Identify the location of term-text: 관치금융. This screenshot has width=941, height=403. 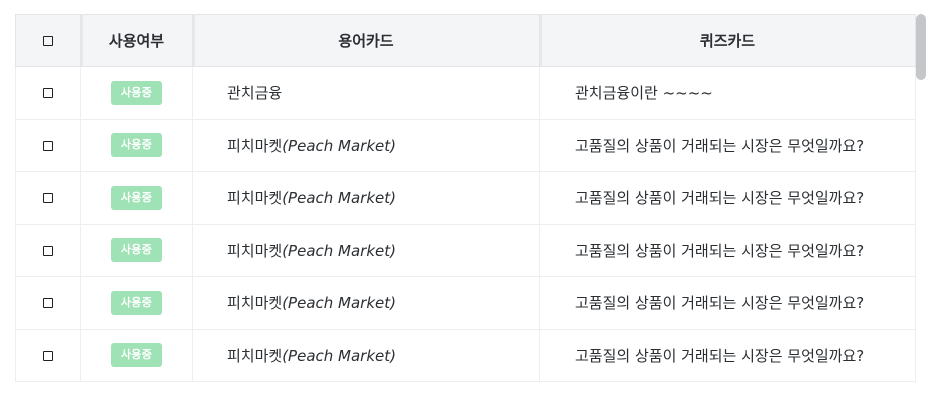
(255, 93).